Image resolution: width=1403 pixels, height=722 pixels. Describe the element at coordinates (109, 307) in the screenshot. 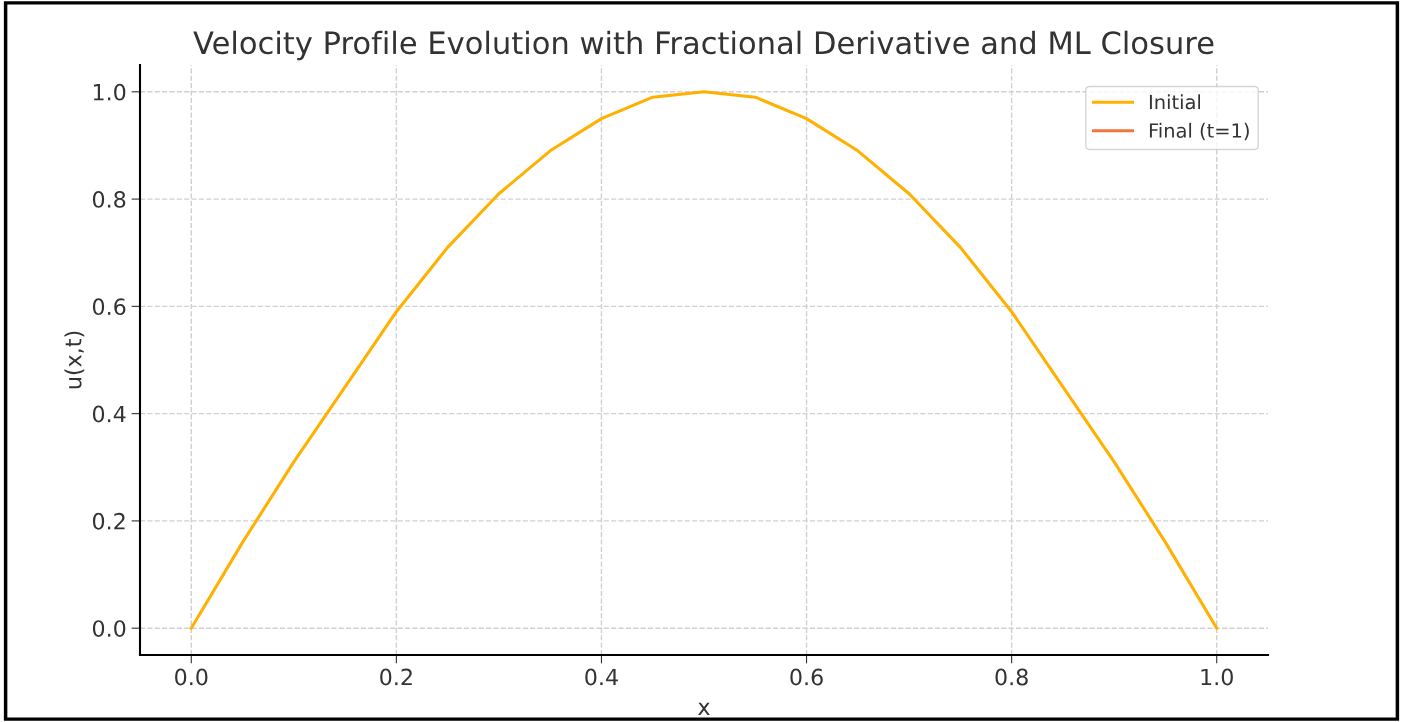

I see `y-tick-label: 0.6` at that location.